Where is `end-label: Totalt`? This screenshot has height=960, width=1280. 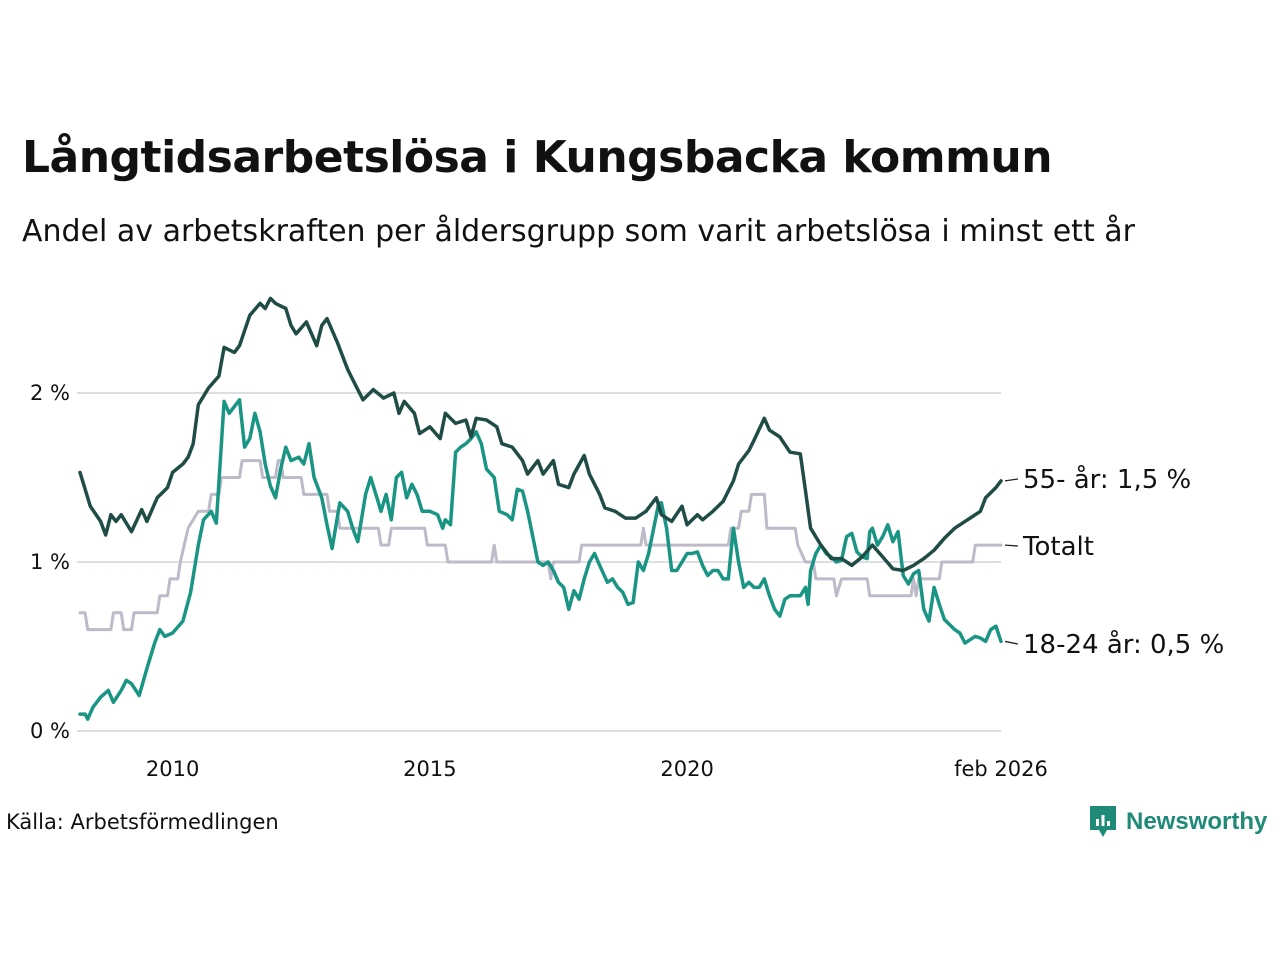
end-label: Totalt is located at coordinates (1058, 547).